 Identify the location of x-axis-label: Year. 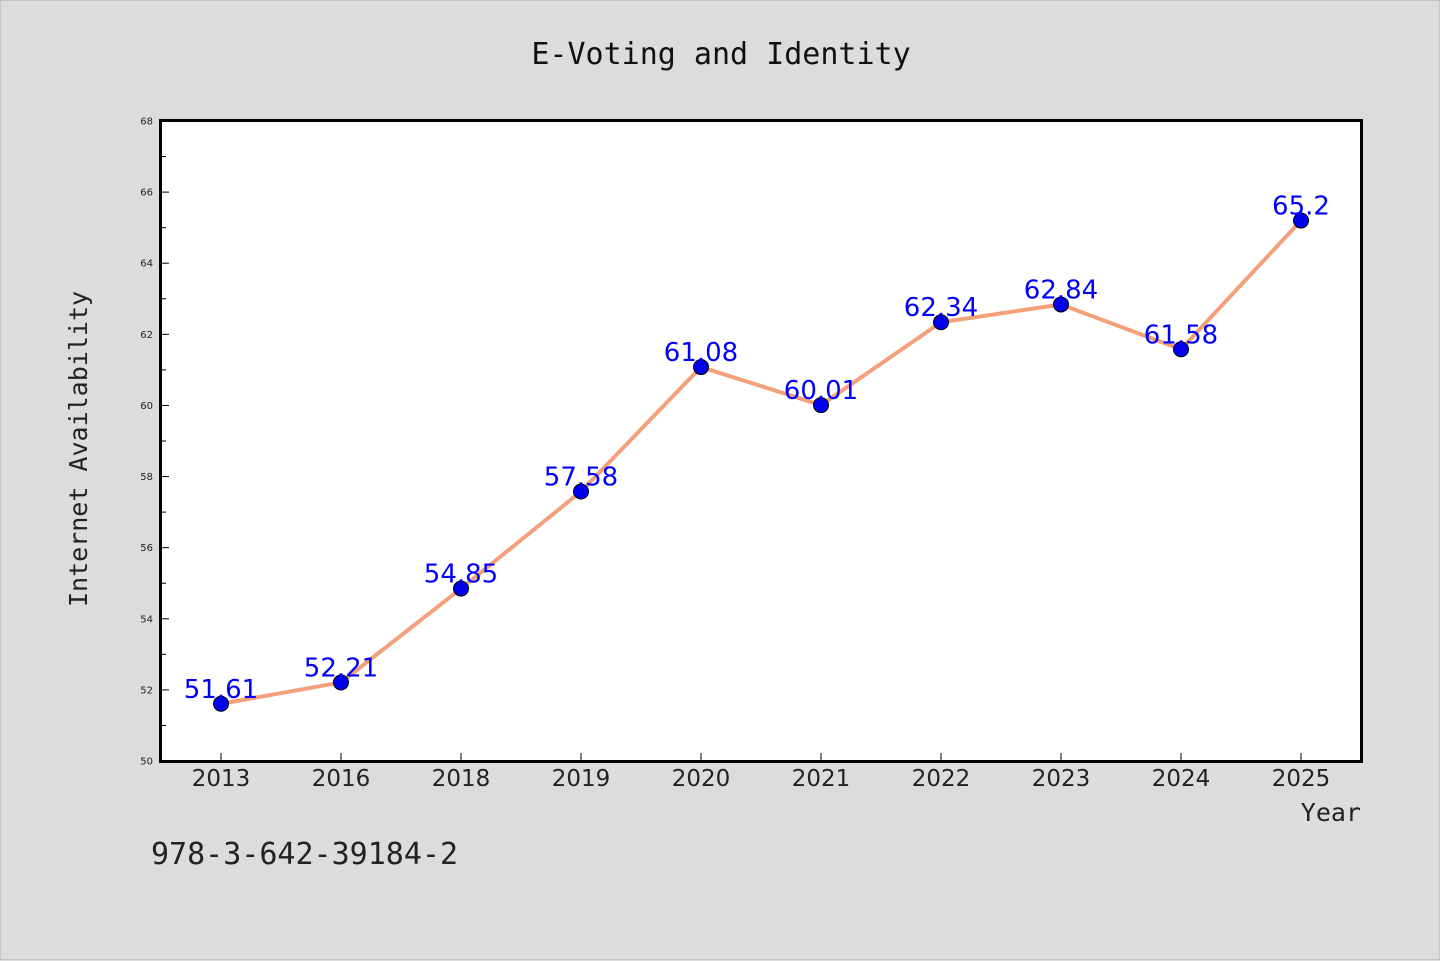
(1331, 812).